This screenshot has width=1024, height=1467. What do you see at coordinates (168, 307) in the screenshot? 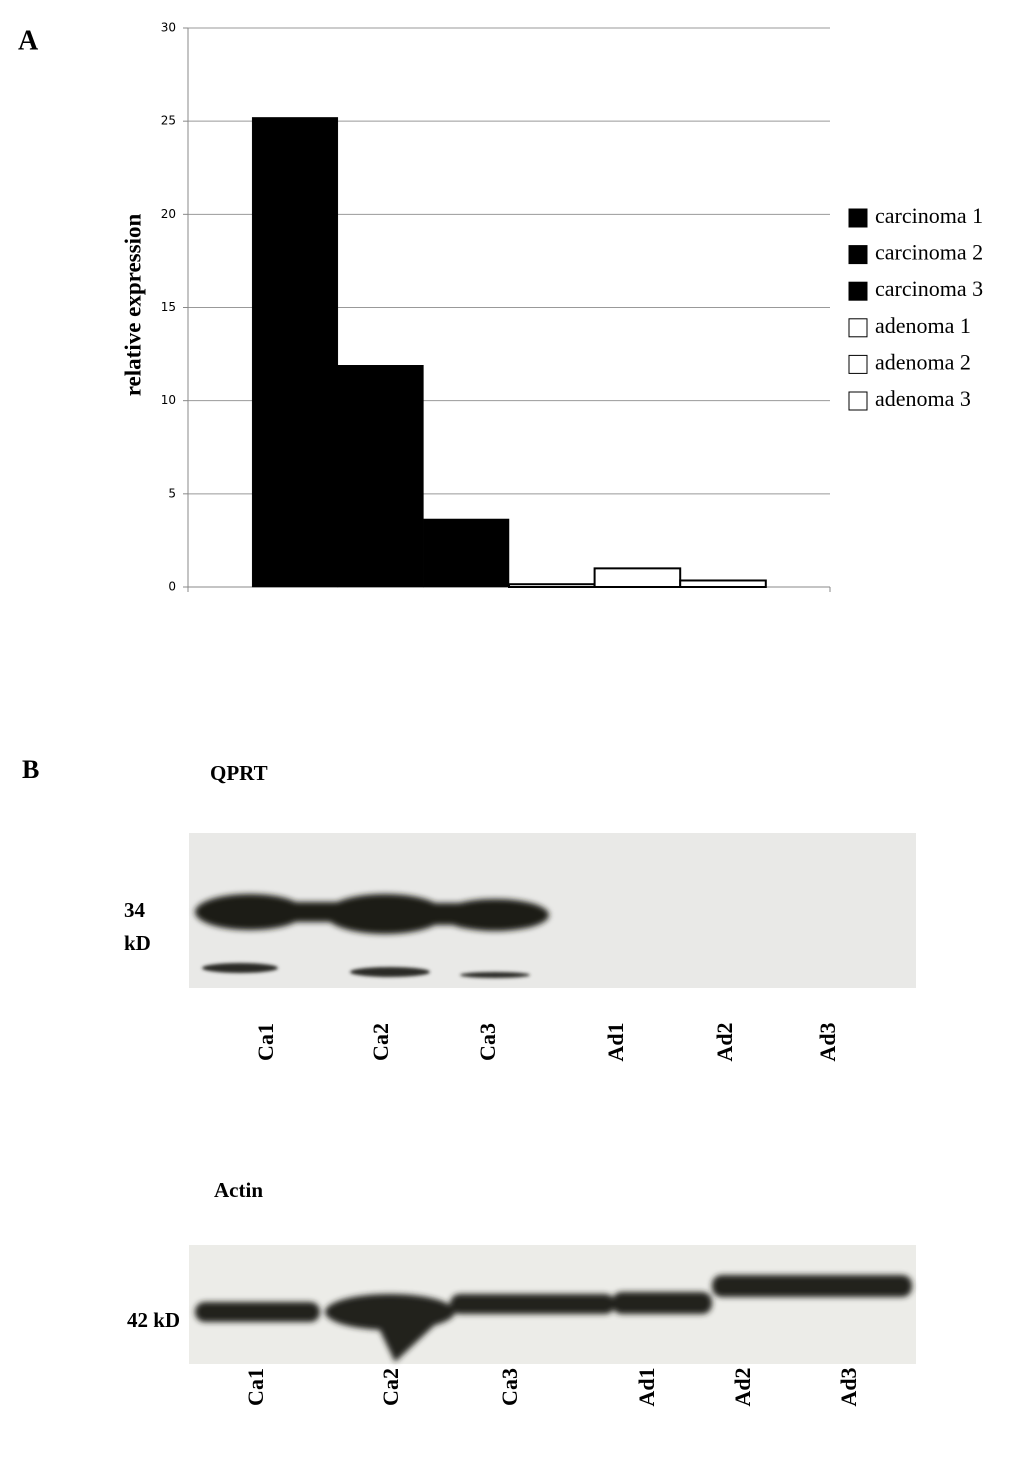
I see `y-tick-label: 15` at bounding box center [168, 307].